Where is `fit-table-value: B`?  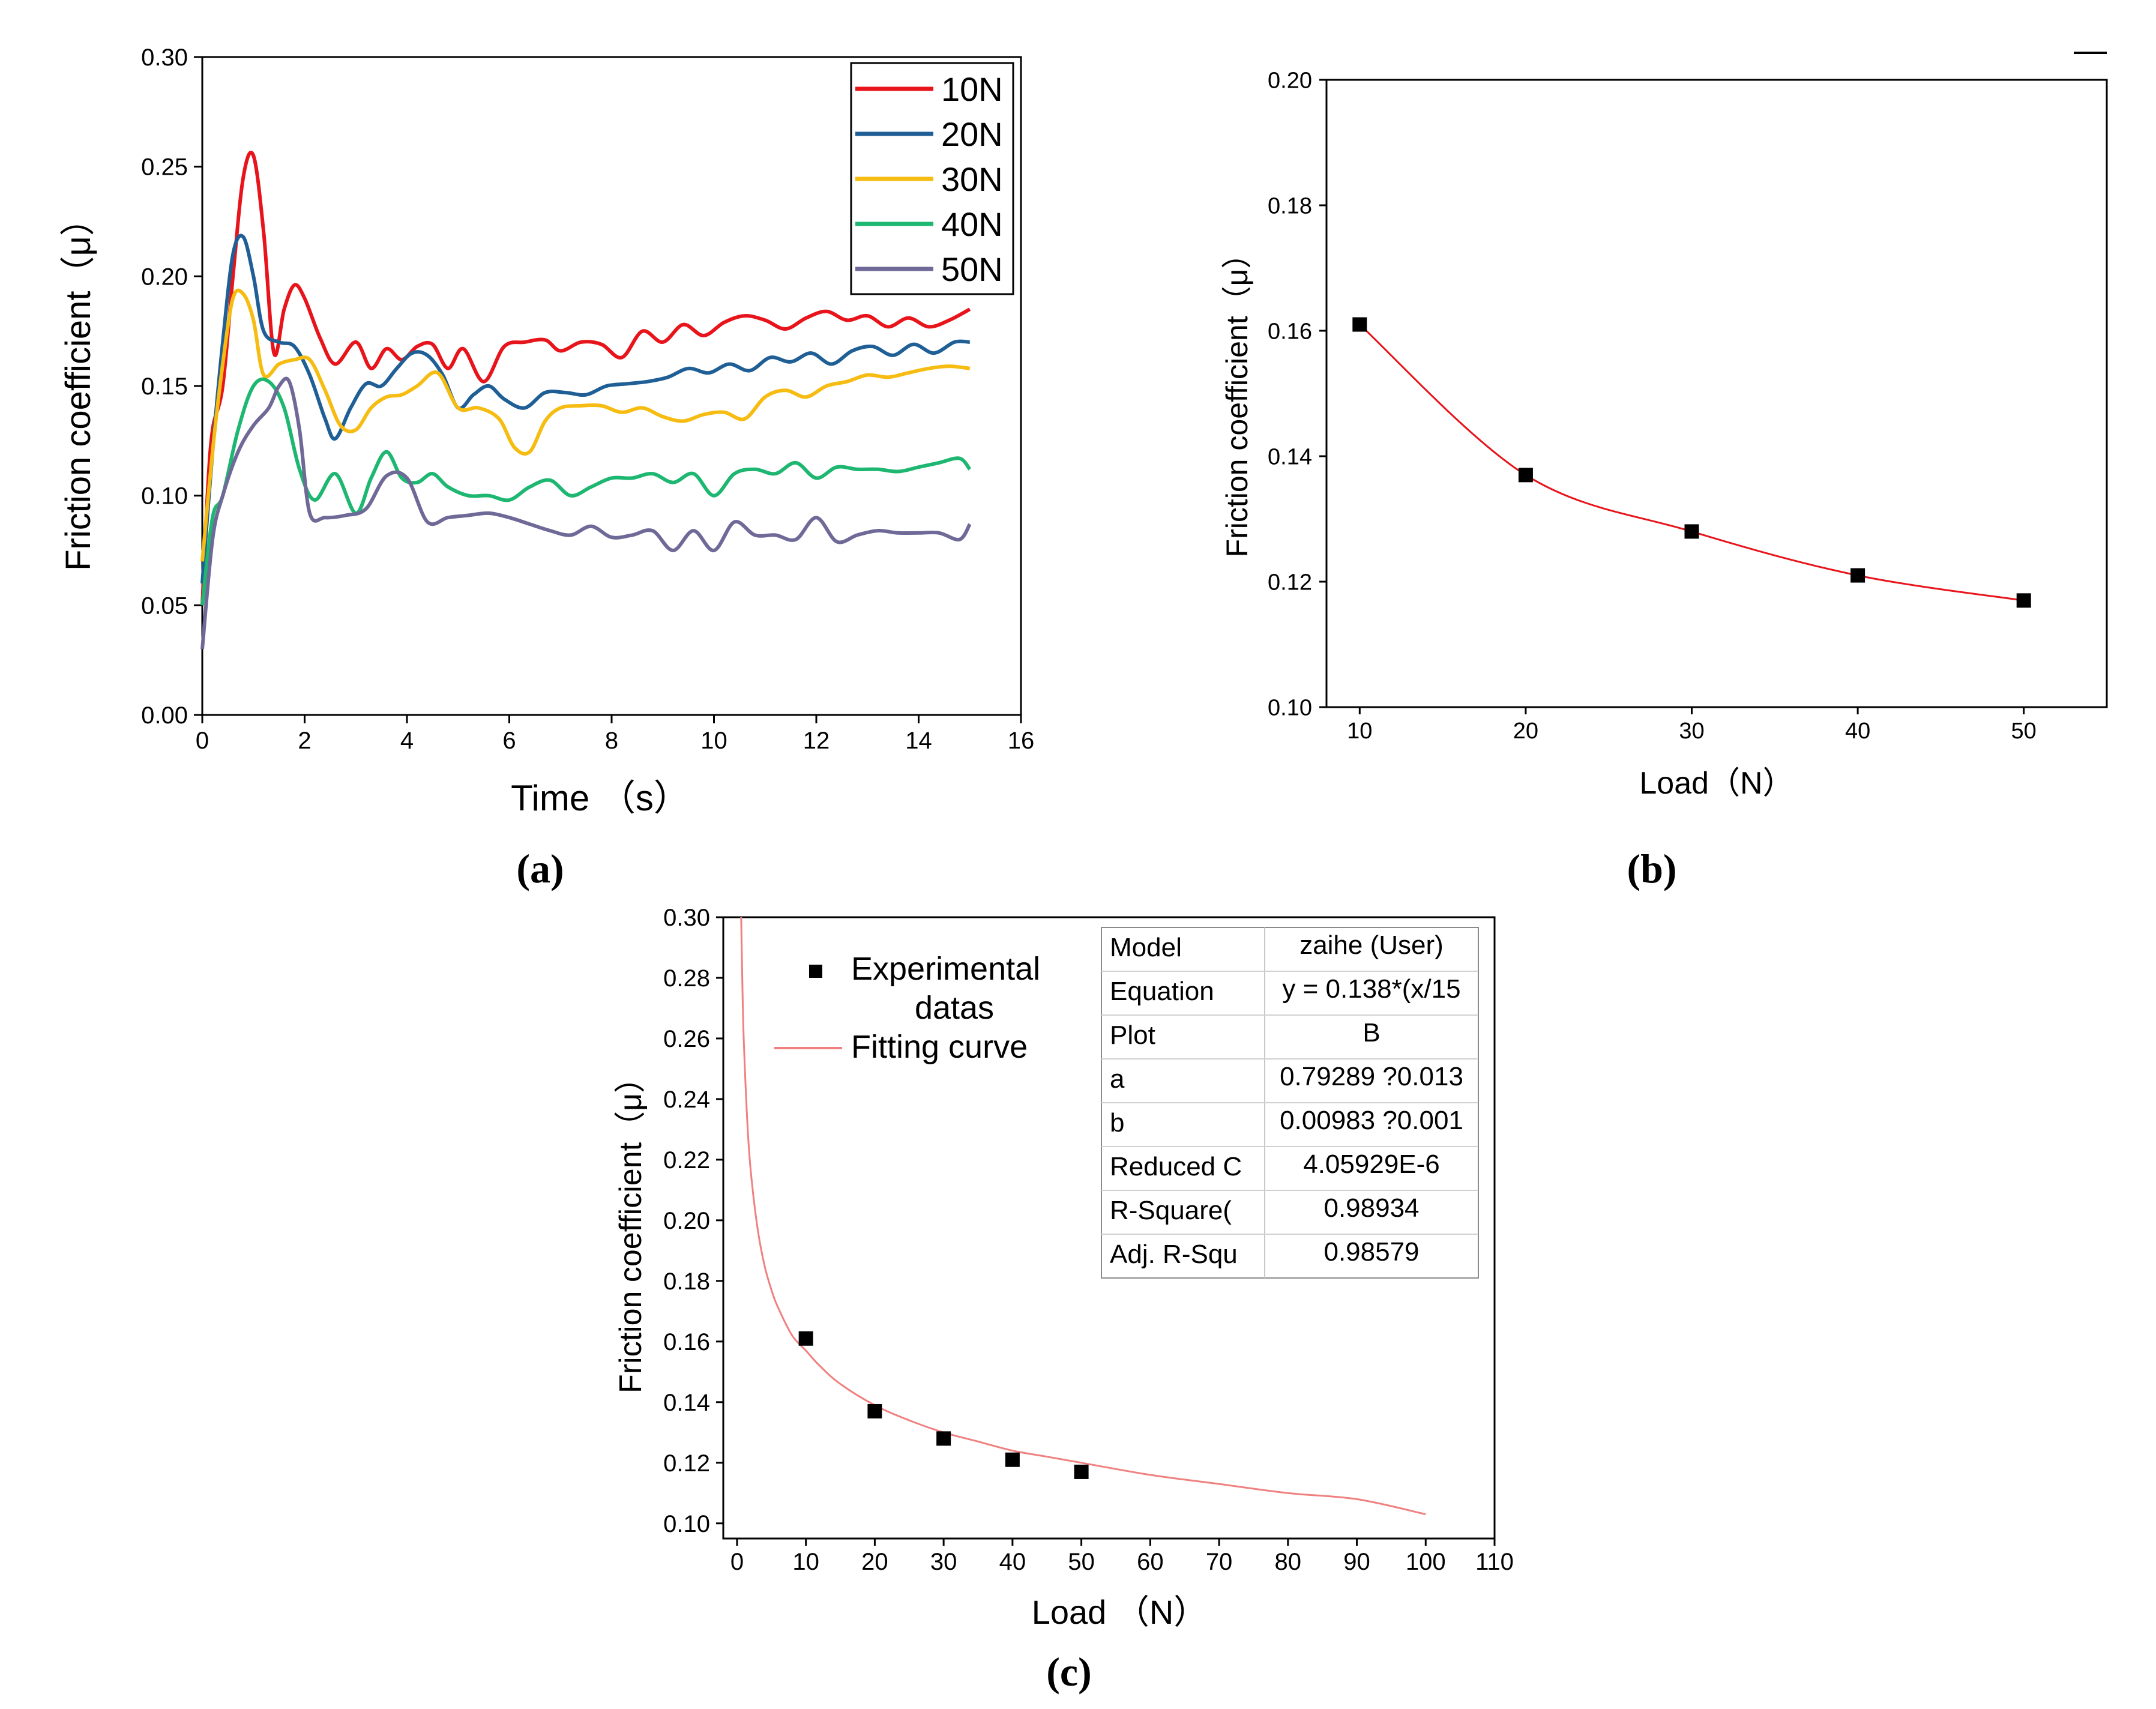 fit-table-value: B is located at coordinates (1371, 1032).